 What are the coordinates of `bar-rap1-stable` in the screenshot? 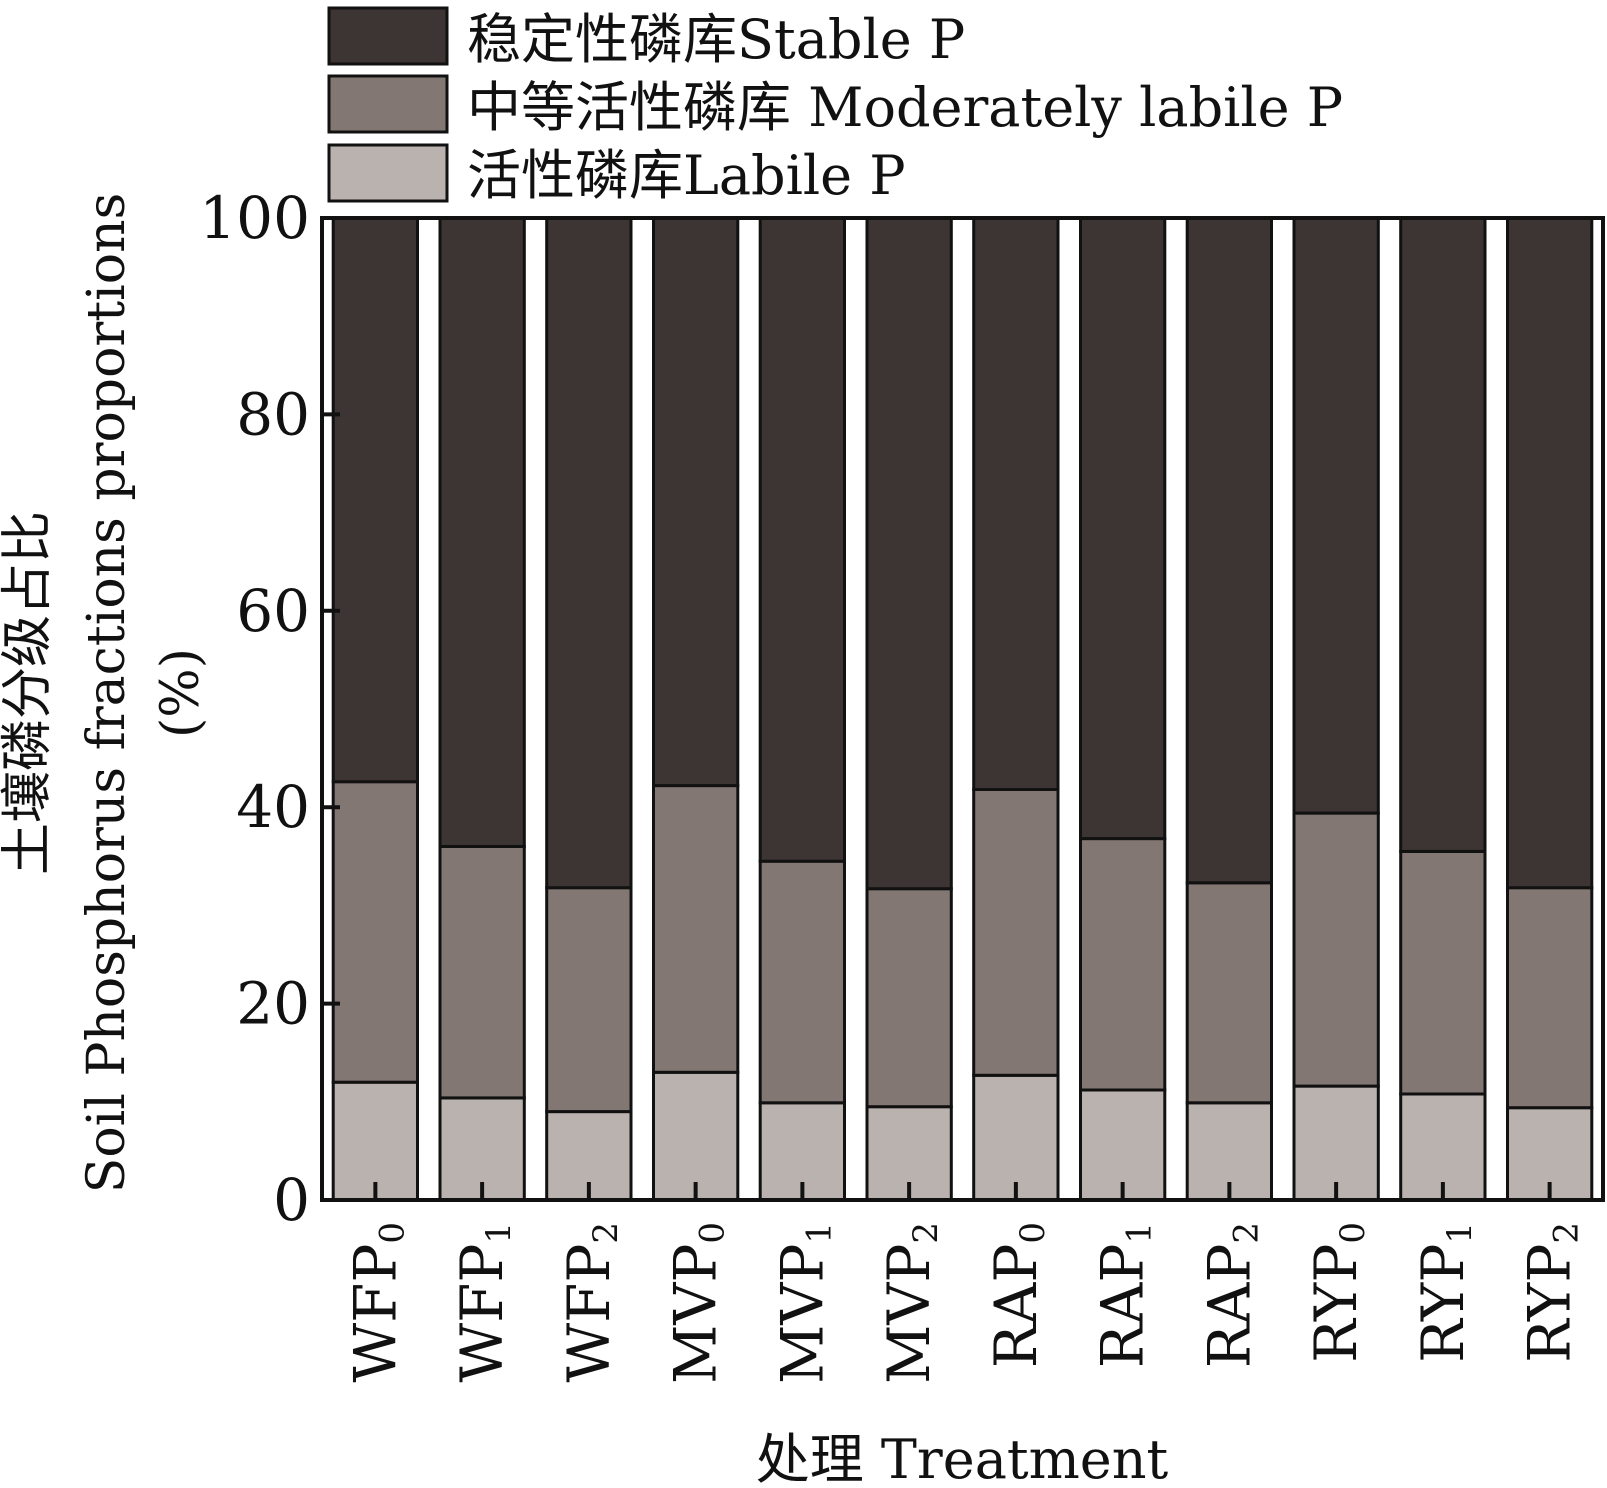 It's located at (1123, 528).